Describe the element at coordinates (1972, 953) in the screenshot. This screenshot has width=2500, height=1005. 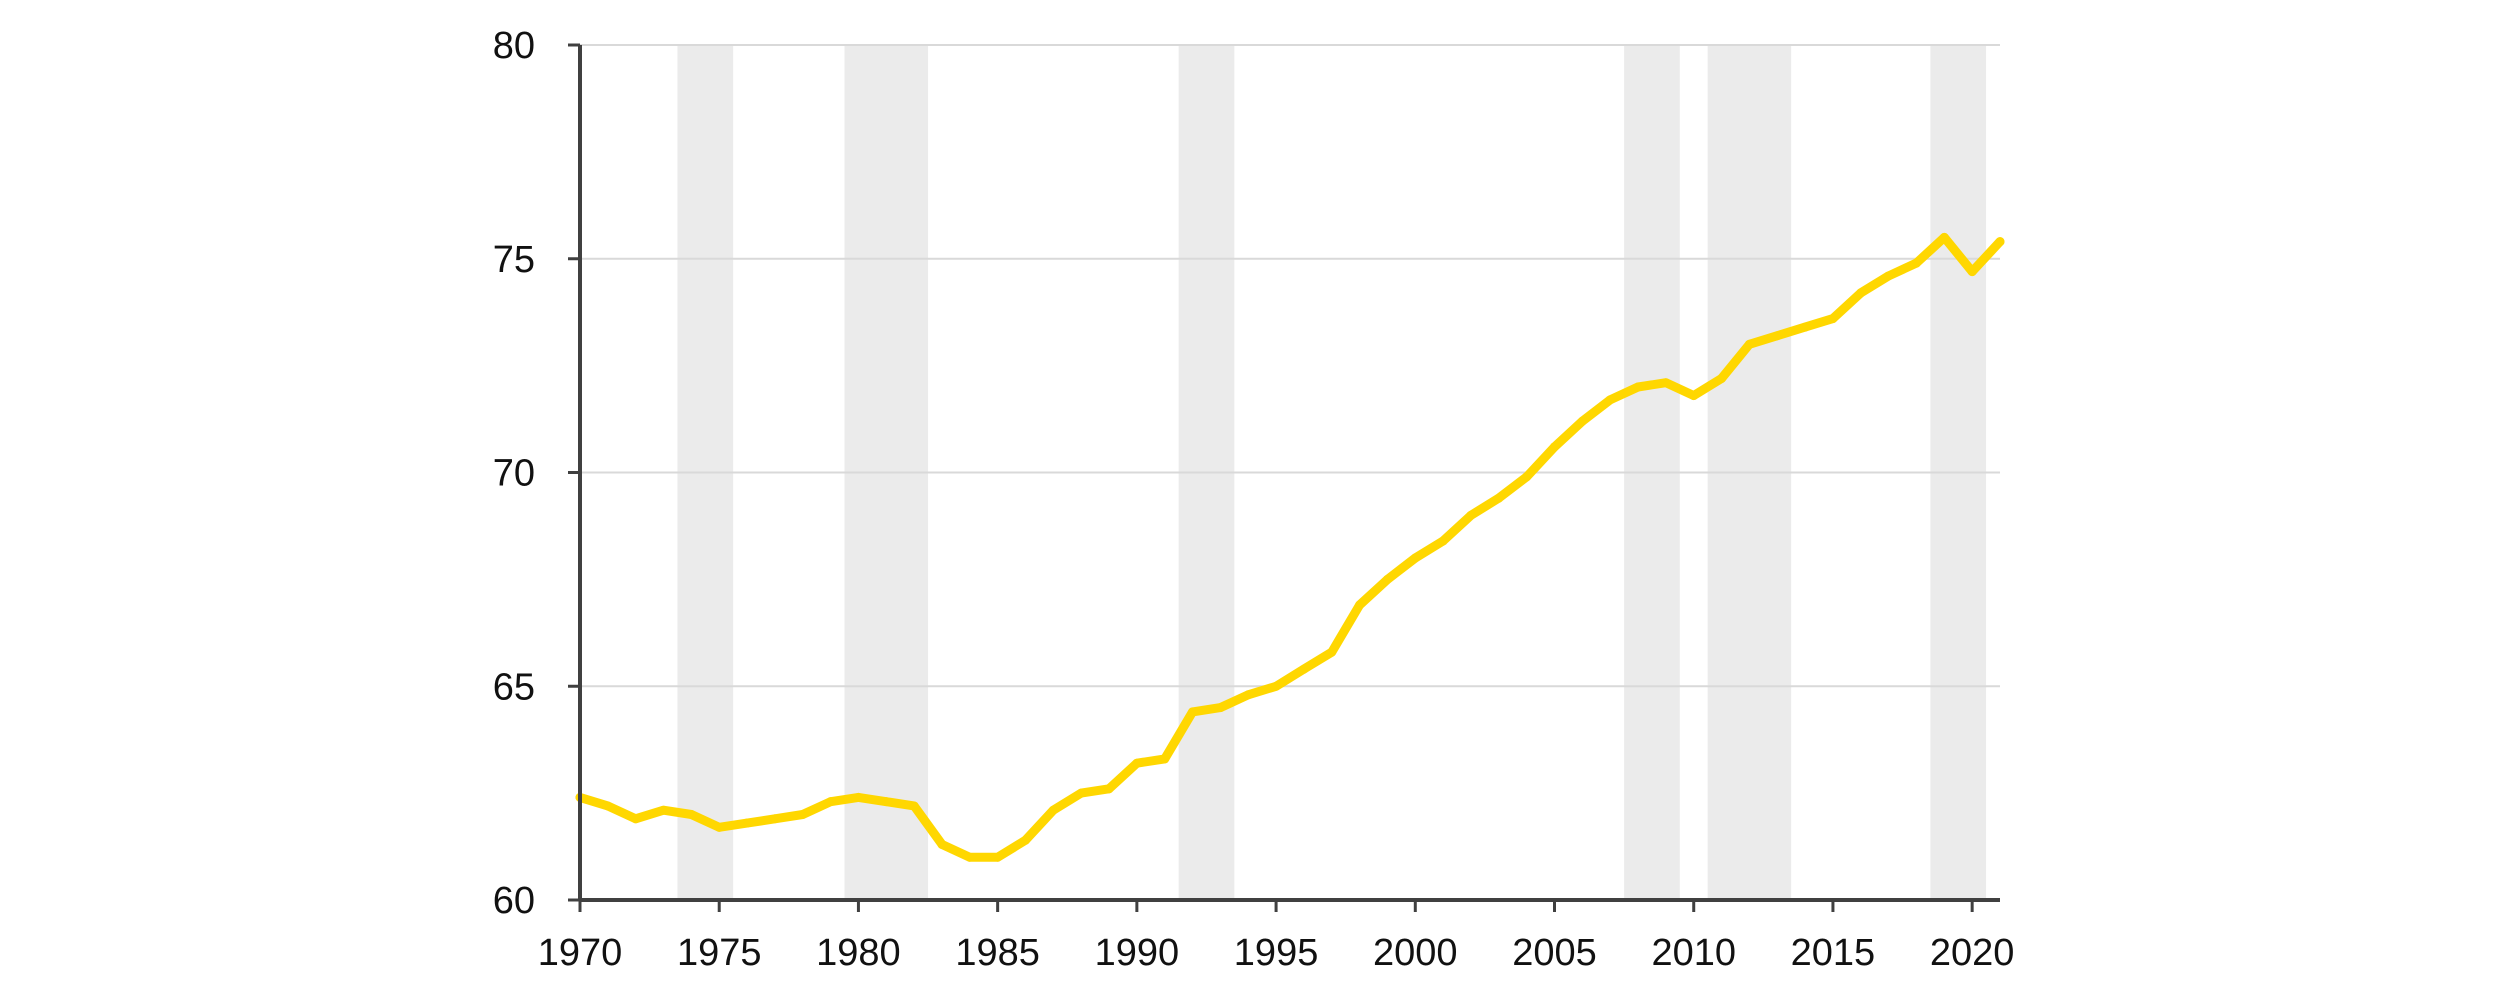
I see `x-tick-label: 2020` at that location.